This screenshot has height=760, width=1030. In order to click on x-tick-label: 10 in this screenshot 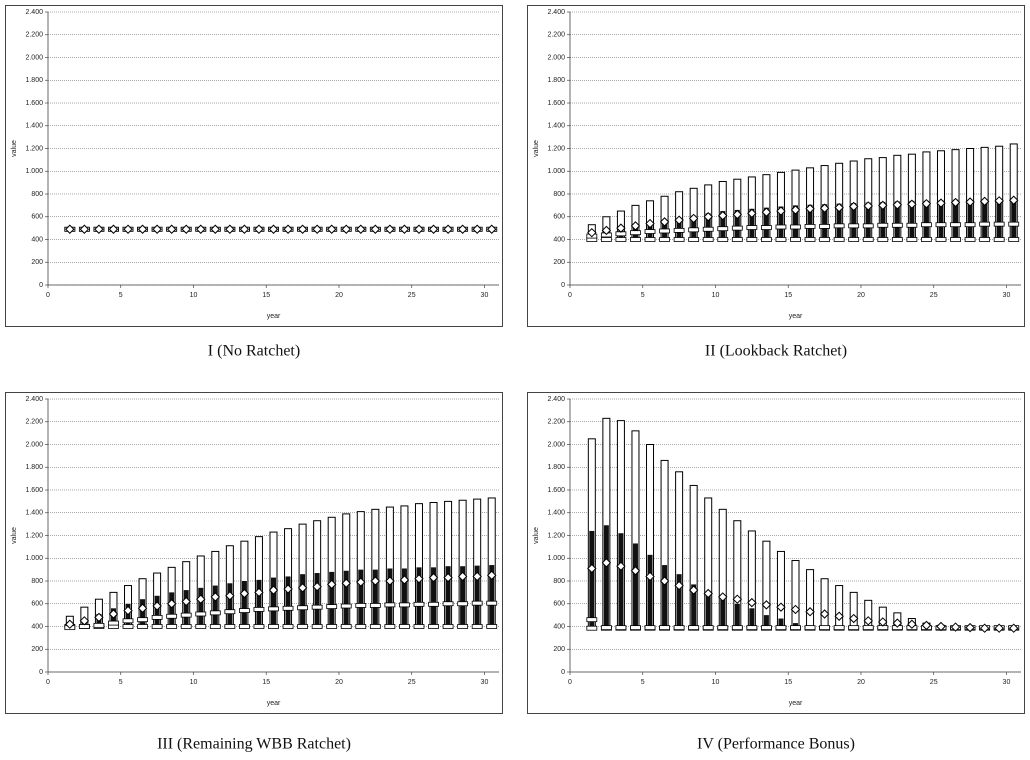, I will do `click(716, 295)`.